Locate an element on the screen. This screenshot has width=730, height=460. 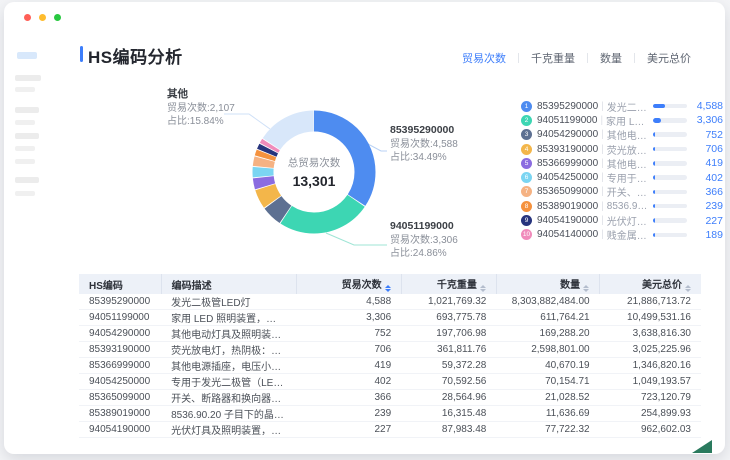
kg-weight-cell: 1,021,769.32 is located at coordinates (449, 302).